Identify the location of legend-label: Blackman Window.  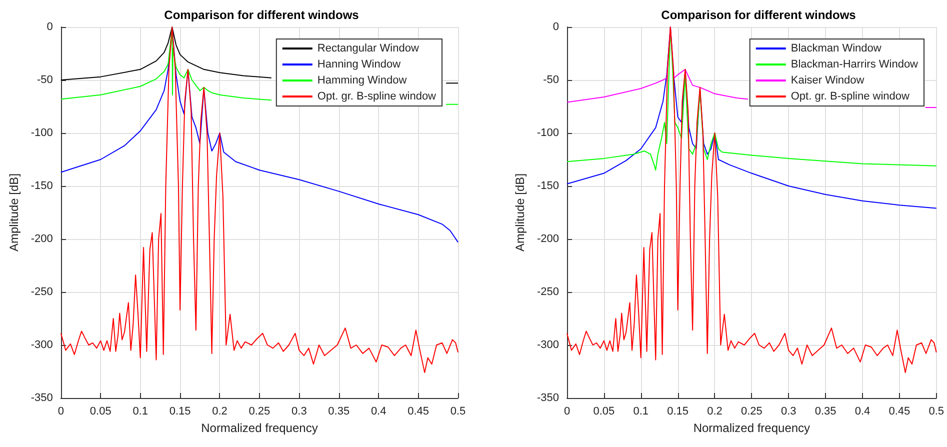
(836, 48).